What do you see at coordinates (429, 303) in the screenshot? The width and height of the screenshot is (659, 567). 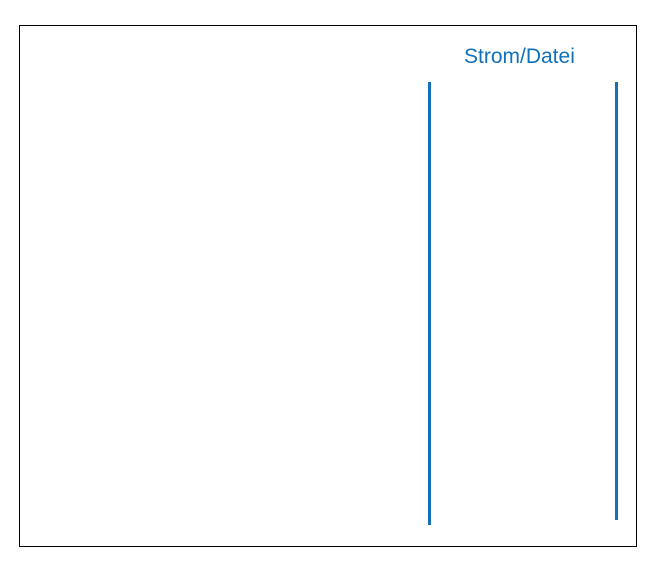 I see `stream-boundary-left-line` at bounding box center [429, 303].